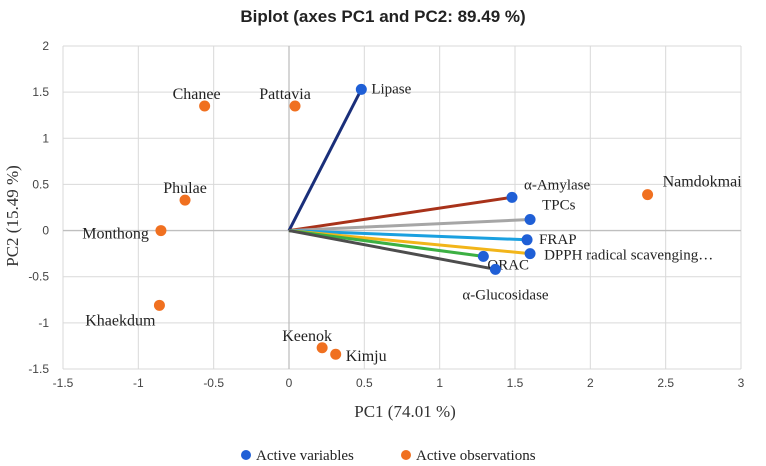 The width and height of the screenshot is (766, 466). What do you see at coordinates (289, 383) in the screenshot?
I see `x-tick-label: 0` at bounding box center [289, 383].